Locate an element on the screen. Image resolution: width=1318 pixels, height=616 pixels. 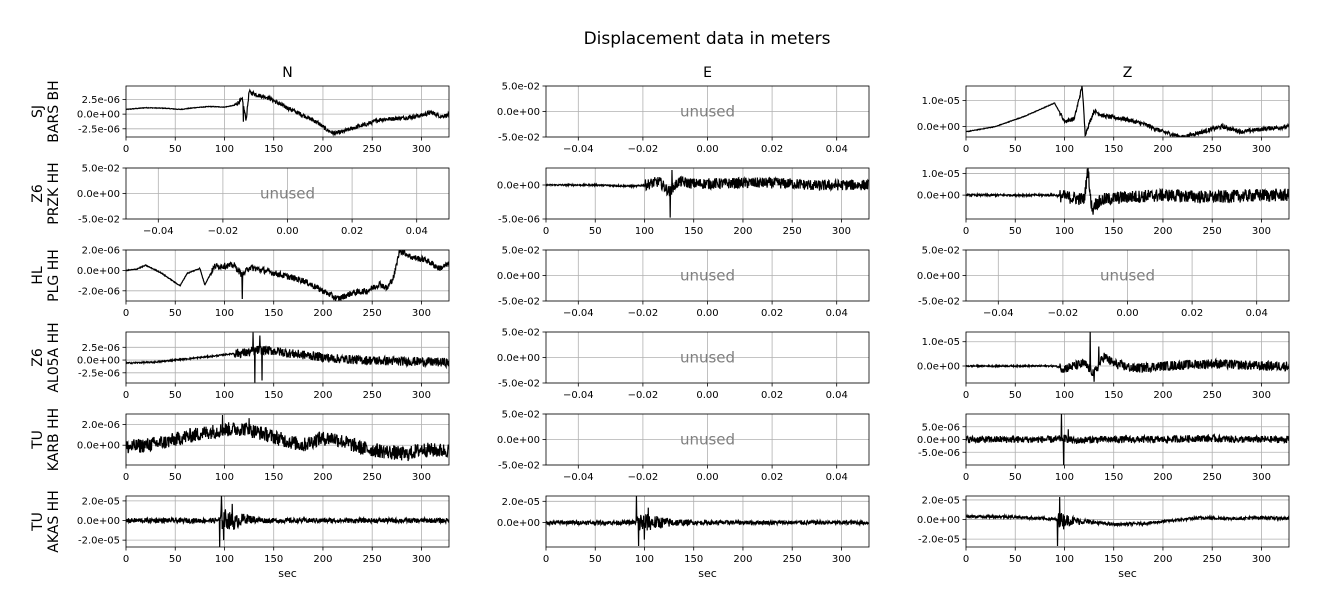
figure-title: Displacement data in meters is located at coordinates (707, 39).